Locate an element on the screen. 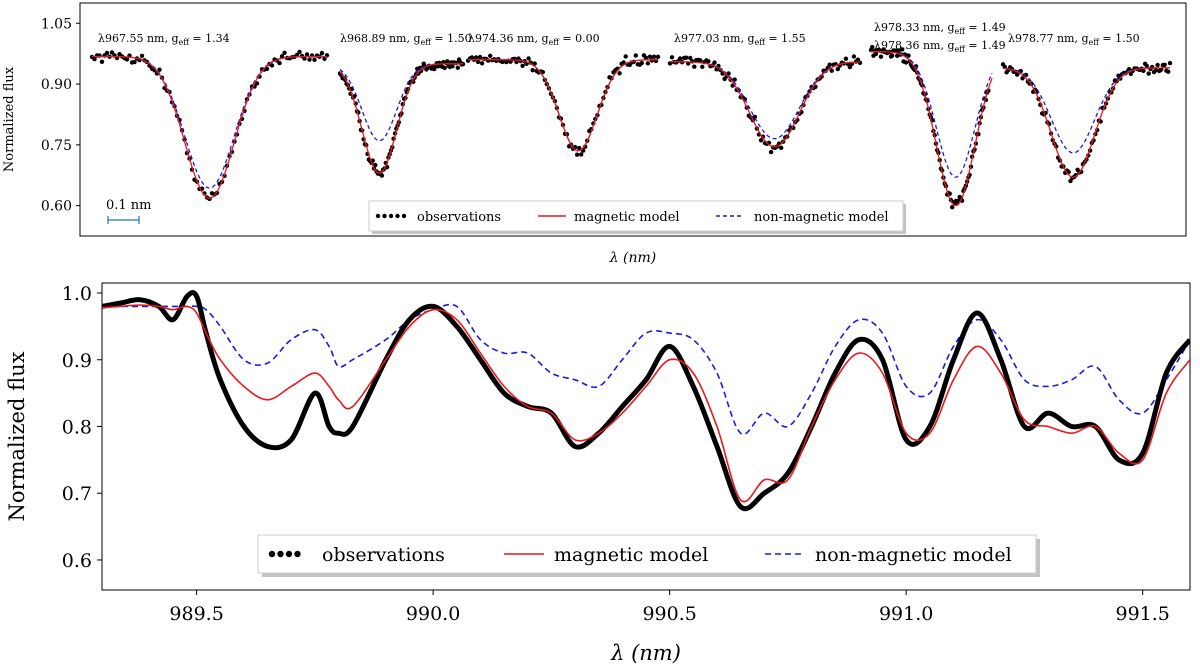  non-magnetic-model-line is located at coordinates (932, 114).